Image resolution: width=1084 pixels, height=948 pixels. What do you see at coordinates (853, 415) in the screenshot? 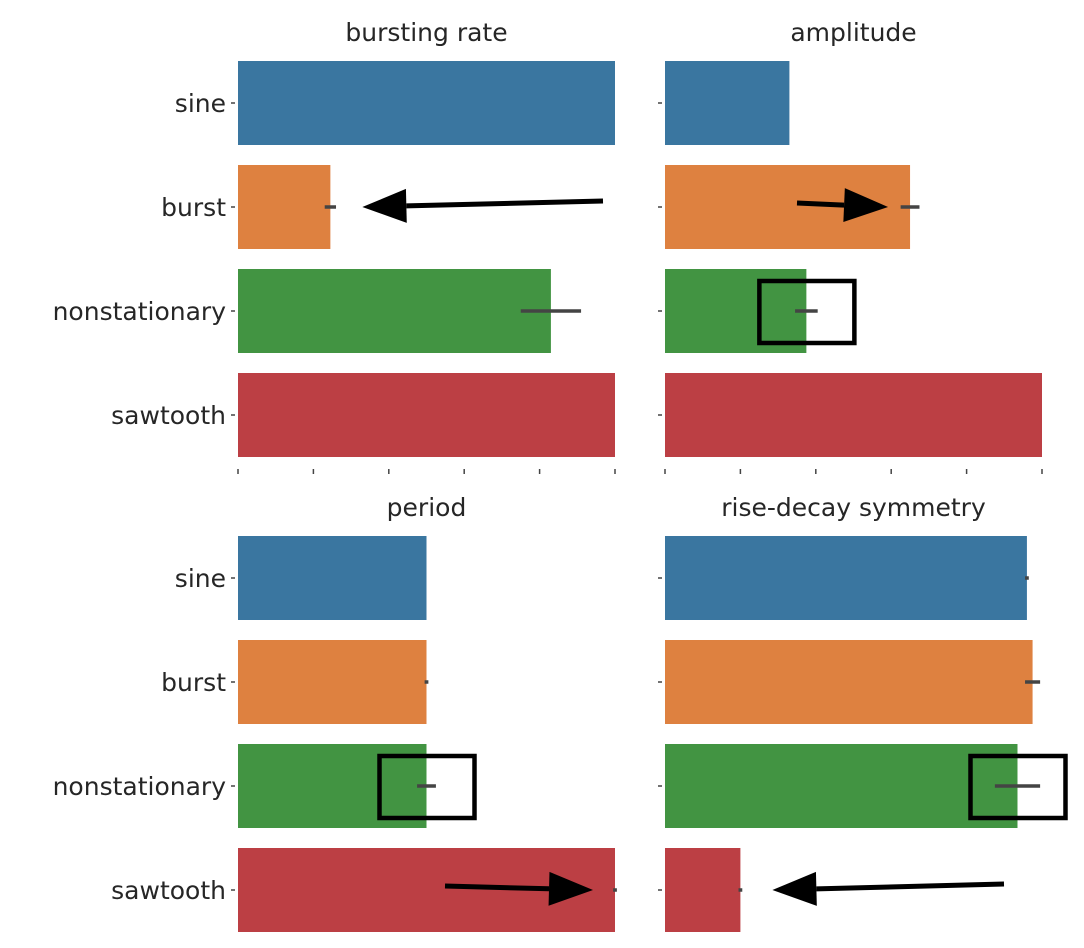
I see `panel-2-bar-sawtooth` at bounding box center [853, 415].